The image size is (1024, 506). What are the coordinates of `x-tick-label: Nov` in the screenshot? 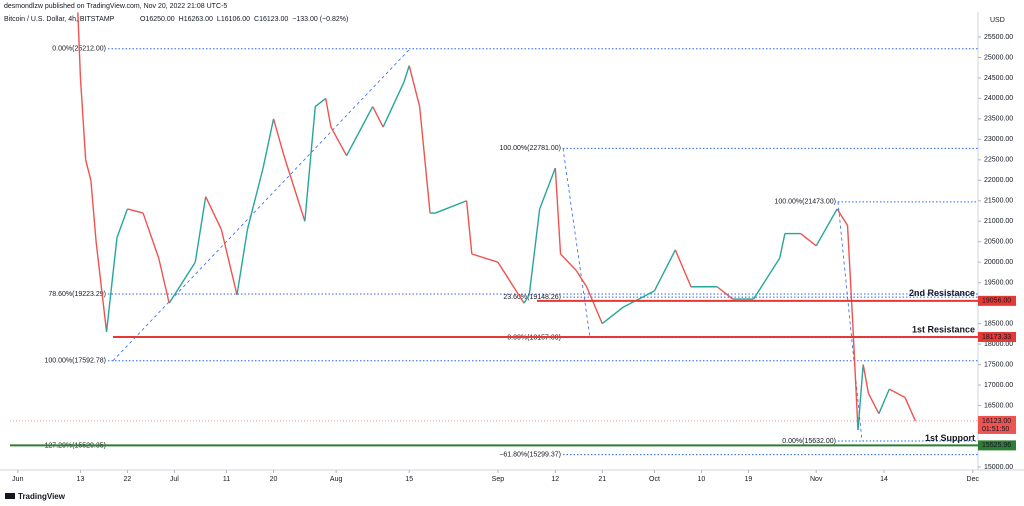 It's located at (816, 479).